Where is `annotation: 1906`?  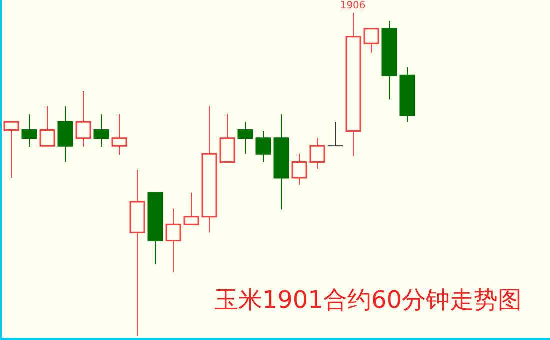 annotation: 1906 is located at coordinates (353, 6).